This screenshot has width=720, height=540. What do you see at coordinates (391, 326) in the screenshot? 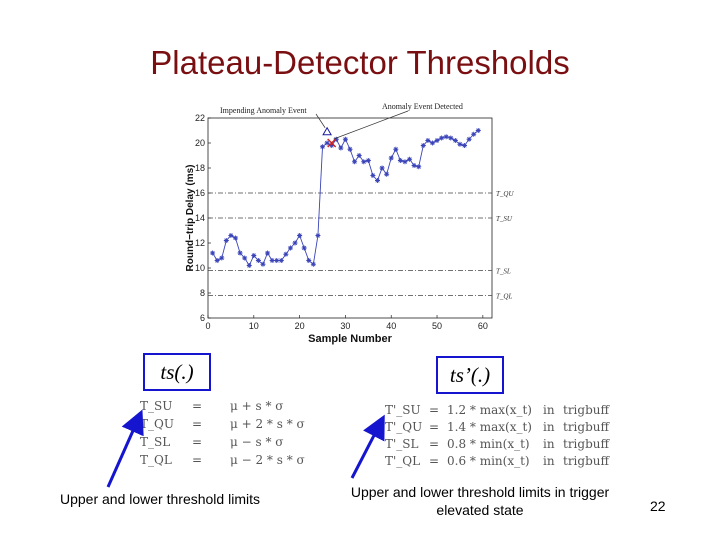
I see `x-tick-label: 40` at bounding box center [391, 326].